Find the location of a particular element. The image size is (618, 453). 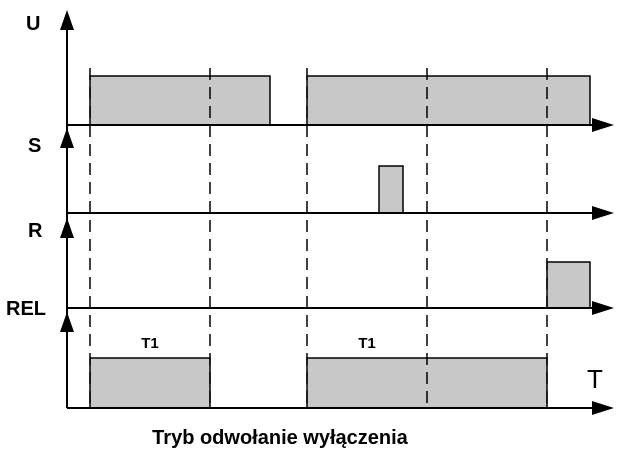

r-pulse is located at coordinates (568, 285).